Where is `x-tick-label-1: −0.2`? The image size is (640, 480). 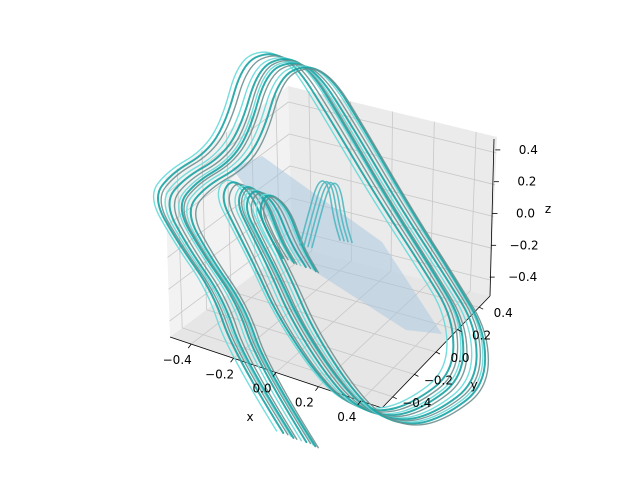
x-tick-label-1: −0.2 is located at coordinates (219, 374).